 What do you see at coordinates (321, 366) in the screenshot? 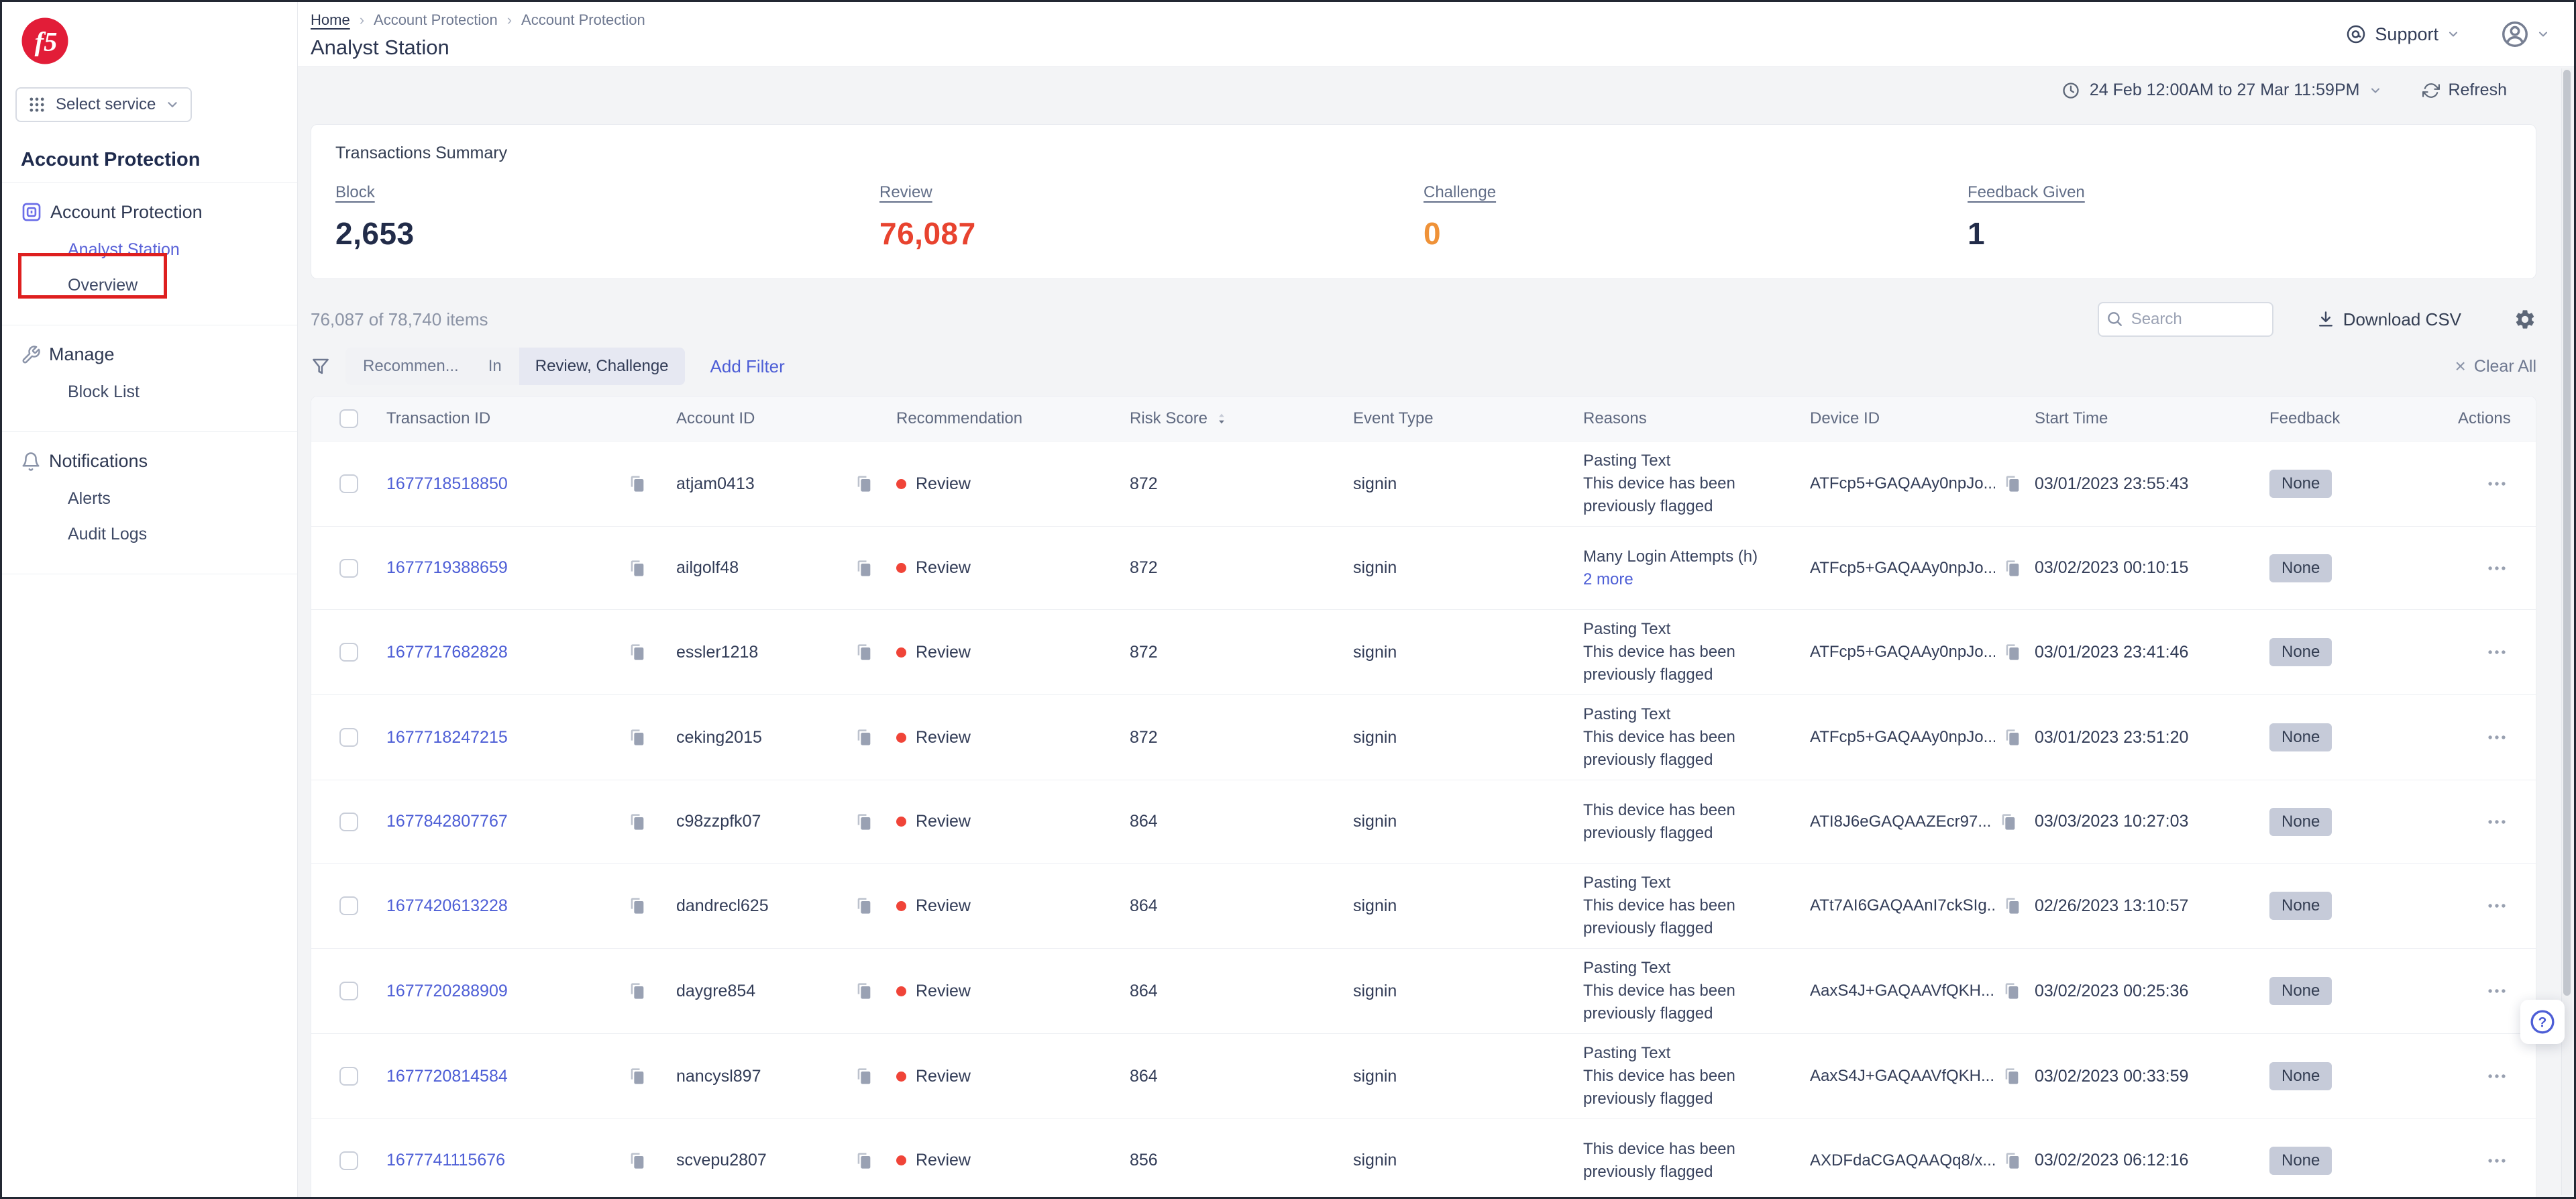
I see `filter-button` at bounding box center [321, 366].